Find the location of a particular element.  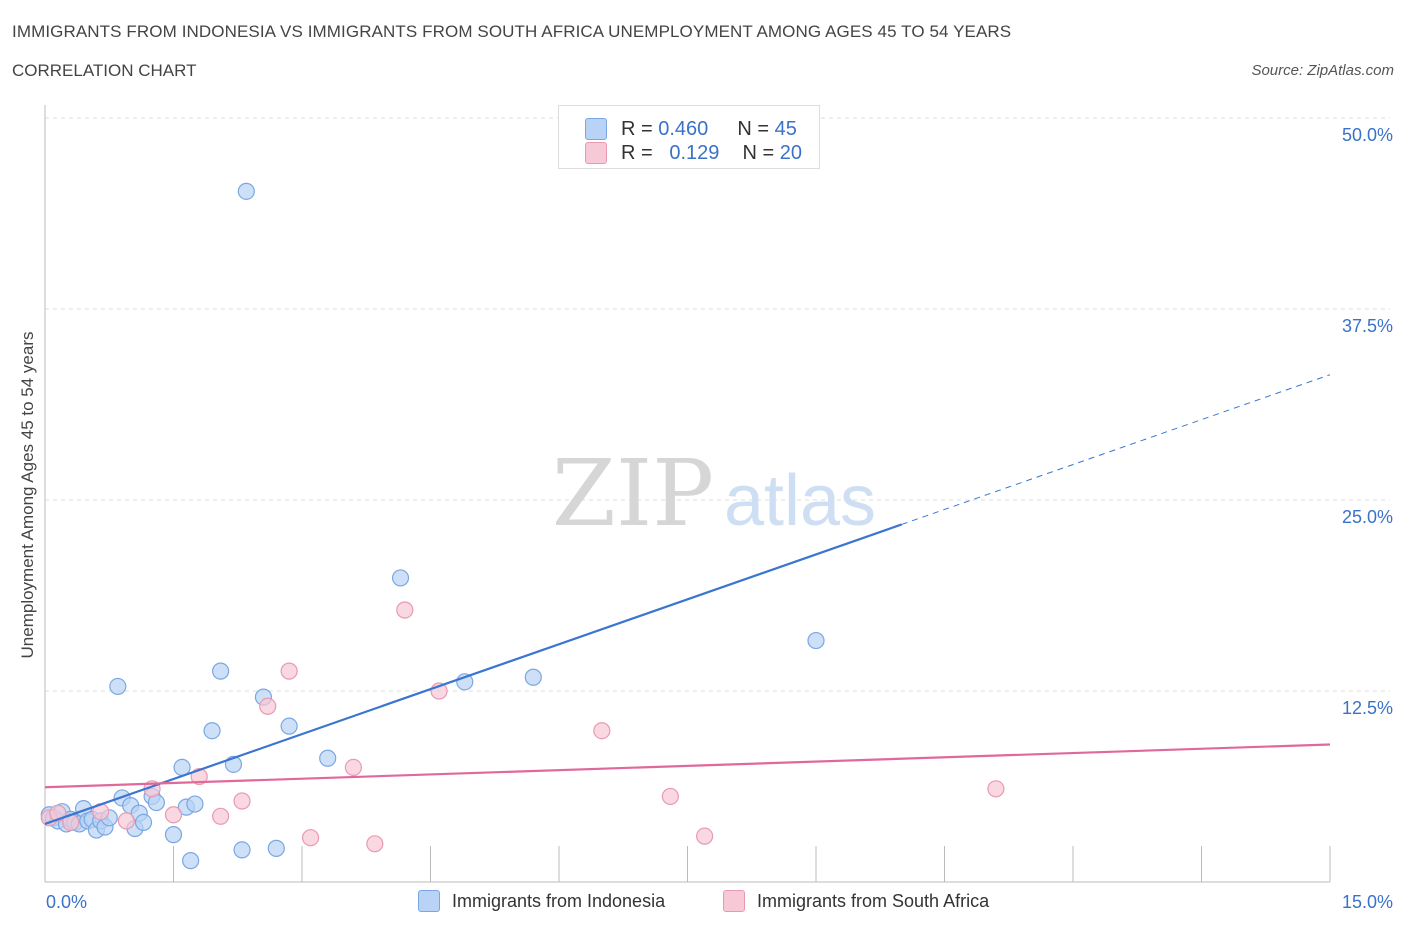

watermark: ZIP atlas is located at coordinates (714, 493).